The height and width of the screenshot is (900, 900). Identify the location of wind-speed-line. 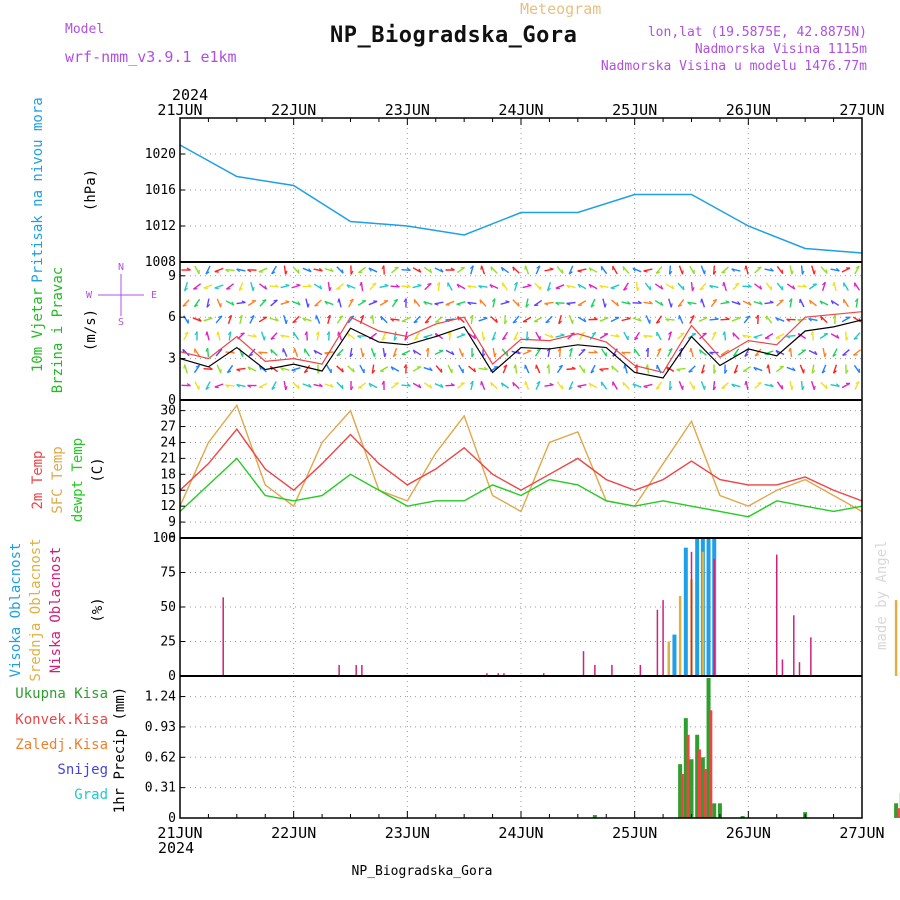
(521, 349).